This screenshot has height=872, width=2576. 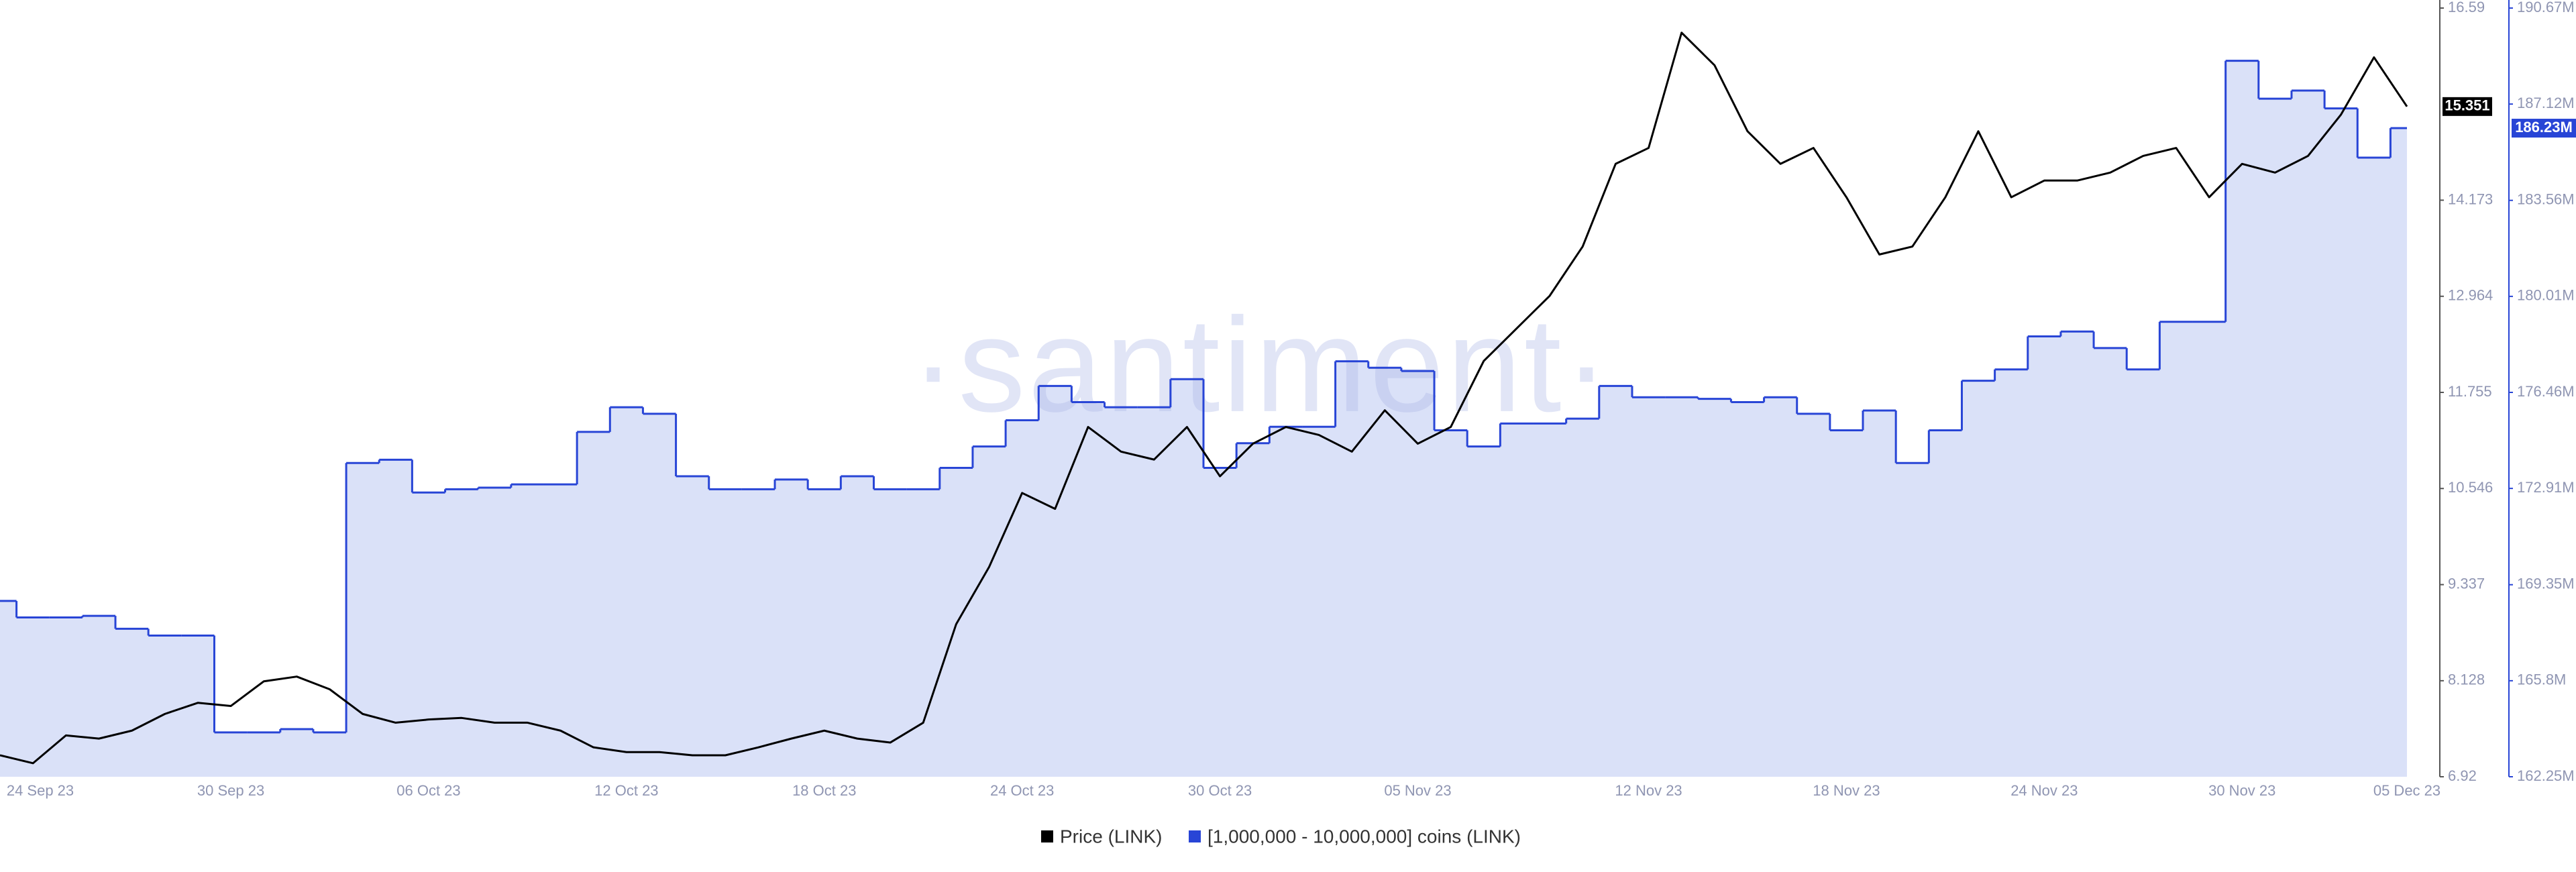 What do you see at coordinates (1417, 790) in the screenshot?
I see `x-tick-label: 05 Nov 23` at bounding box center [1417, 790].